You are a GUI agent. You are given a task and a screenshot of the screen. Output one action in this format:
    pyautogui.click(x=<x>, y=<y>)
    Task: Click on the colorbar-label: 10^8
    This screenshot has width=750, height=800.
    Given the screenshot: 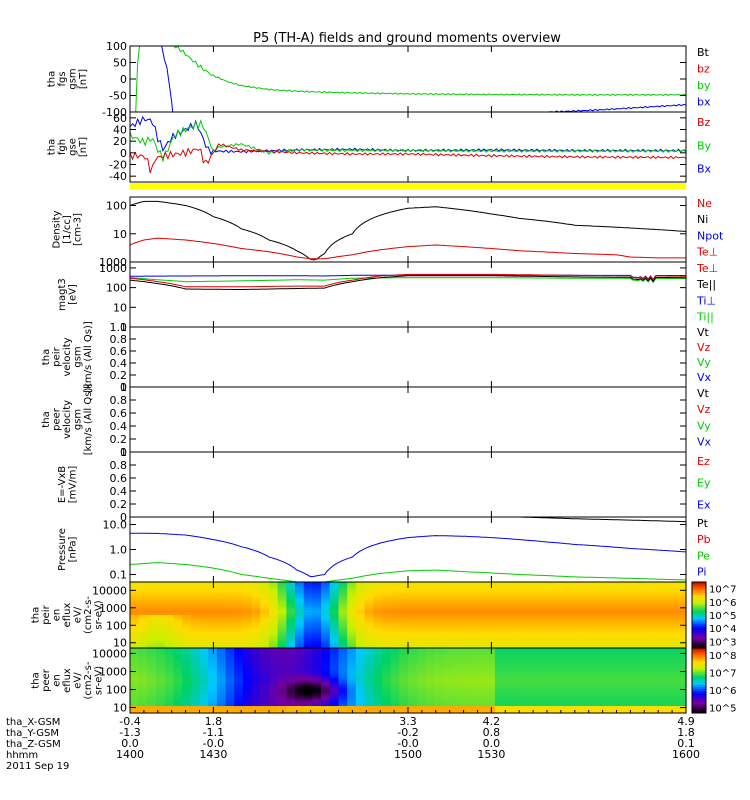 What is the action you would take?
    pyautogui.click(x=722, y=656)
    